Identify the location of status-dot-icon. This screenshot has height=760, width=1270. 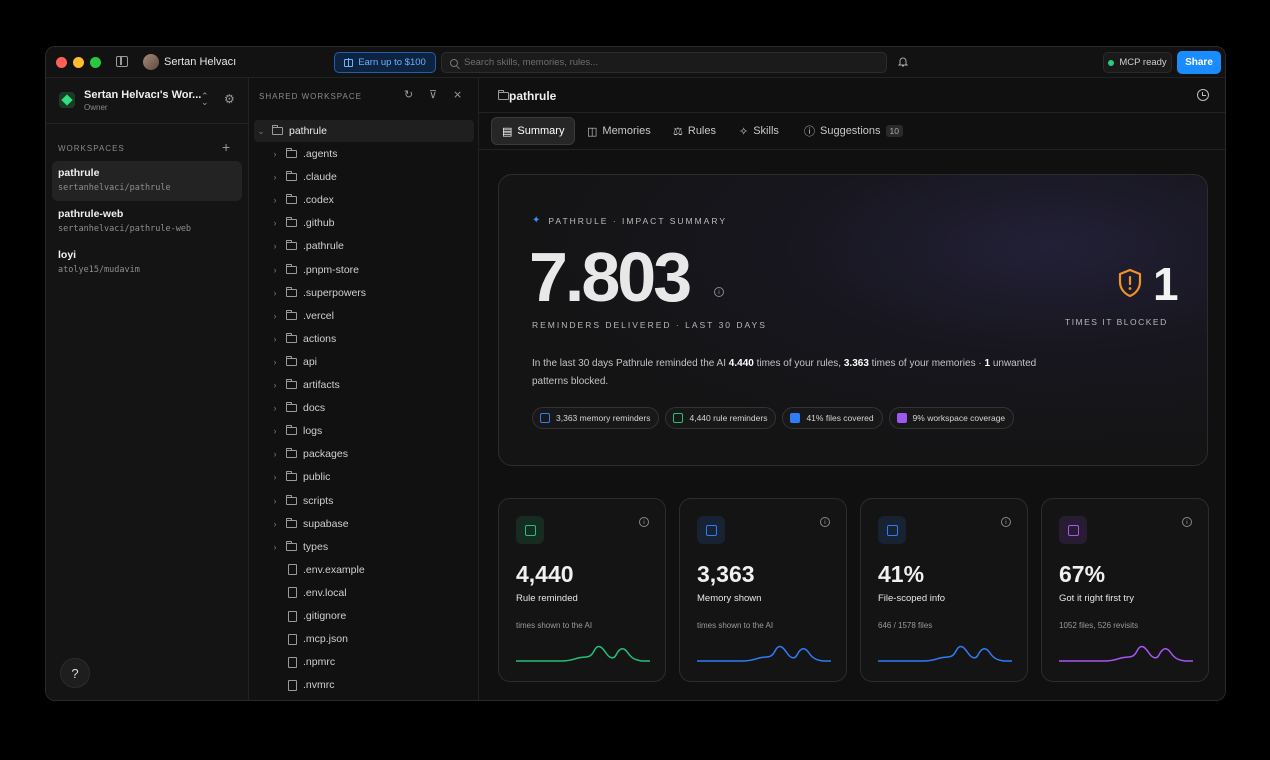
(1111, 62).